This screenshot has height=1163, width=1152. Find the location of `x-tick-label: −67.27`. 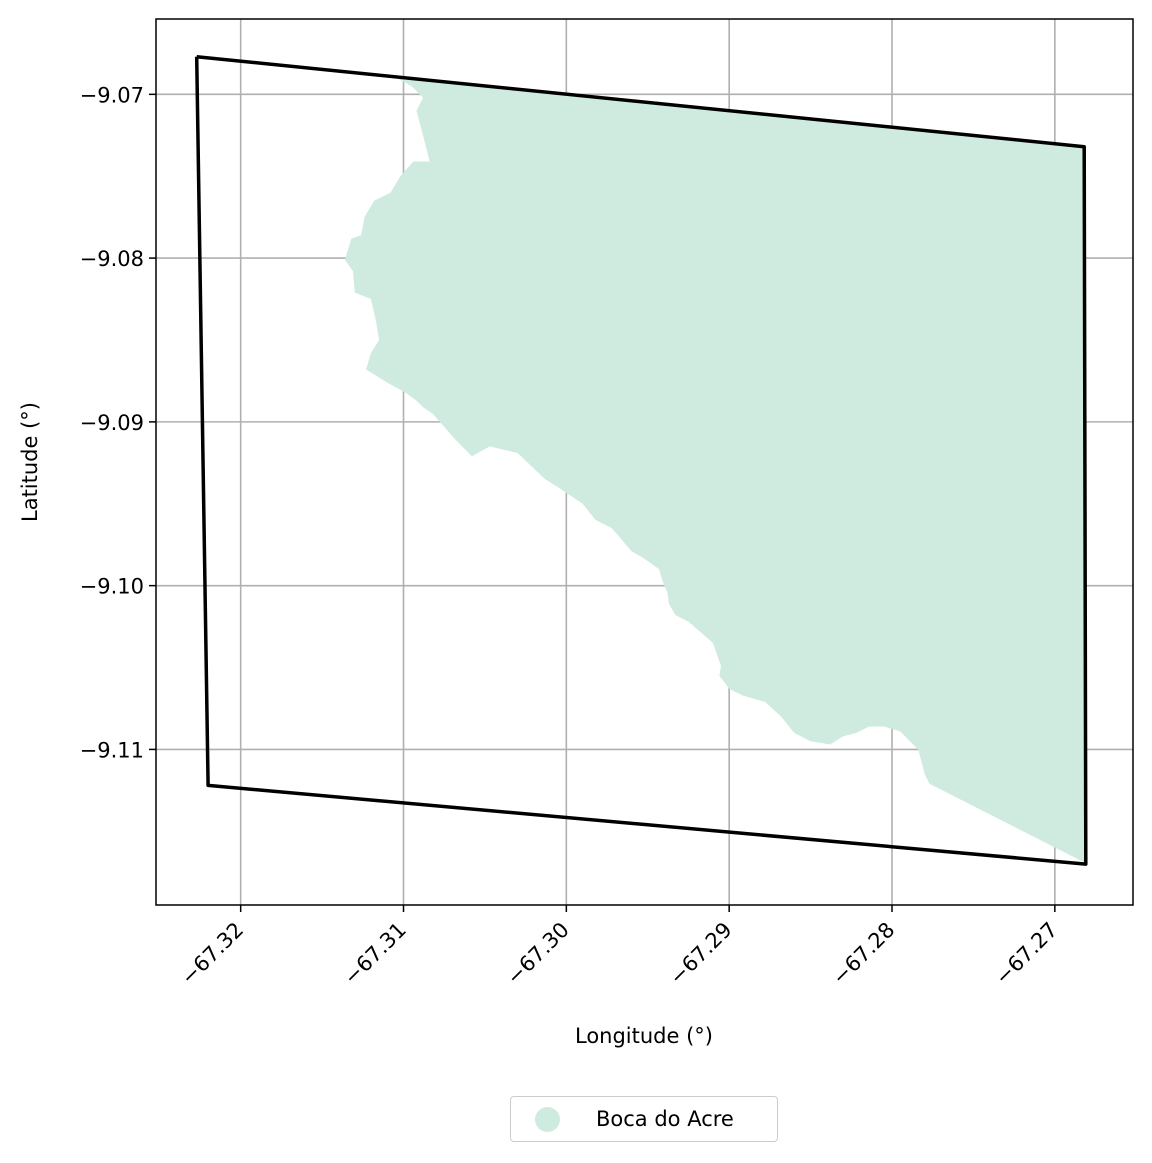

x-tick-label: −67.27 is located at coordinates (1026, 954).